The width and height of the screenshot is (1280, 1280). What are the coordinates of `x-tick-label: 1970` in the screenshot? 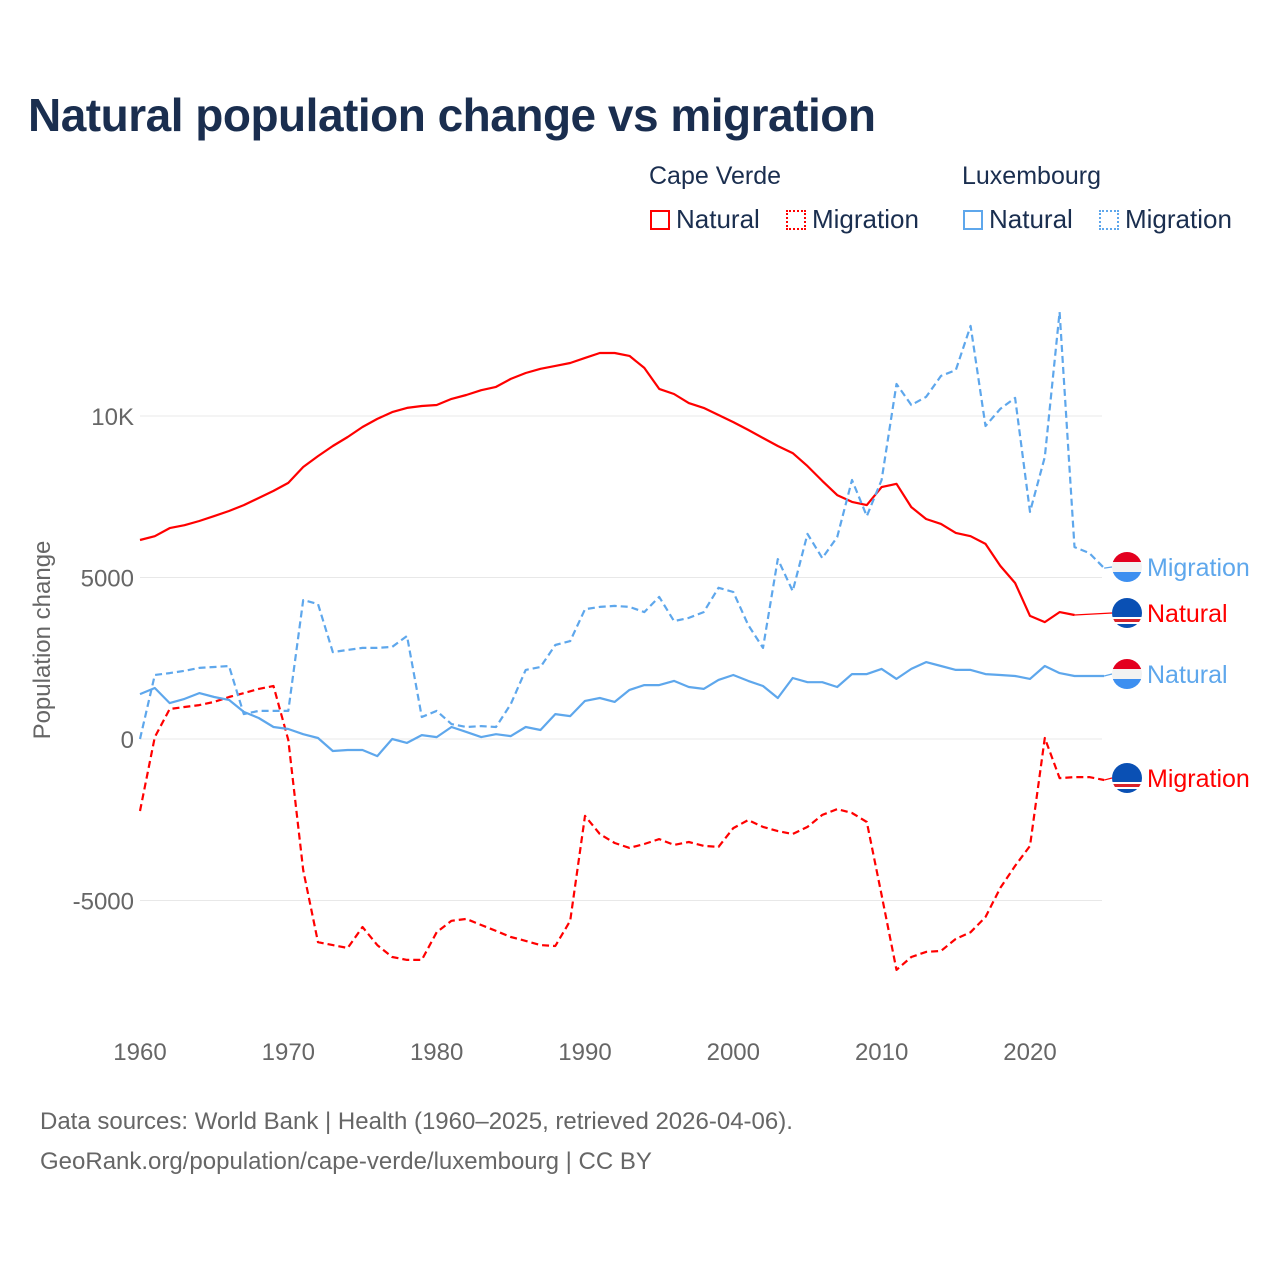 It's located at (288, 1052).